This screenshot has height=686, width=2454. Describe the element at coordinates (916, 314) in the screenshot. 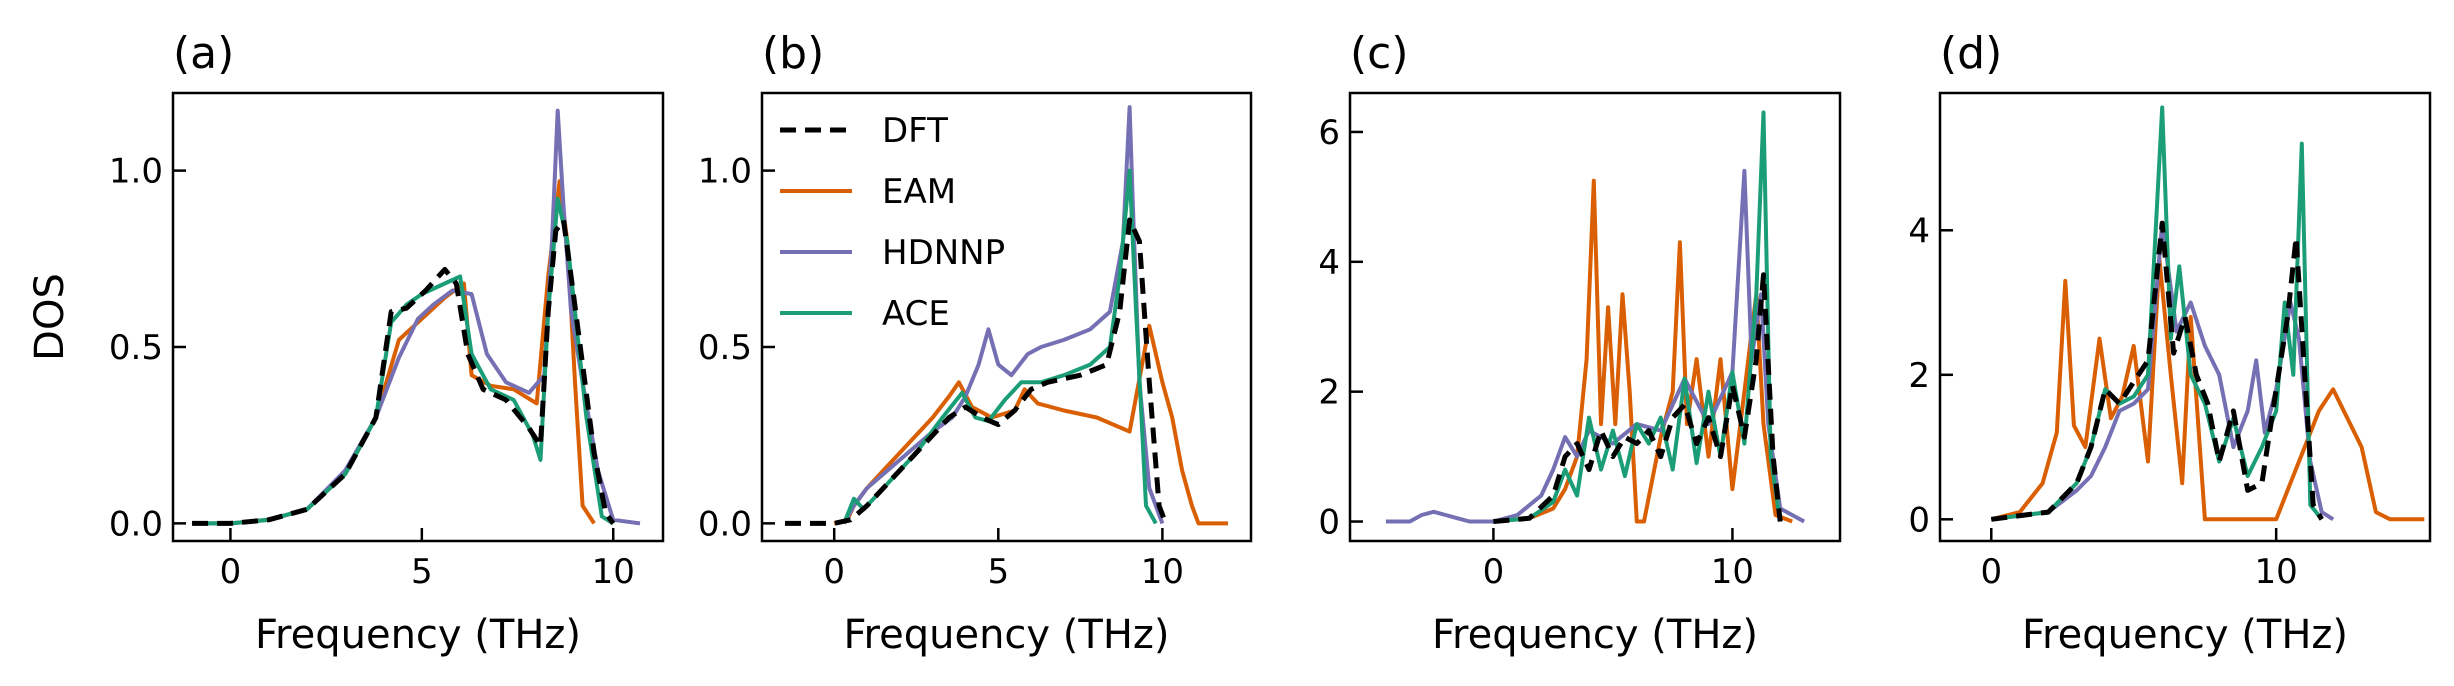

I see `legend-label-ace: ACE` at that location.